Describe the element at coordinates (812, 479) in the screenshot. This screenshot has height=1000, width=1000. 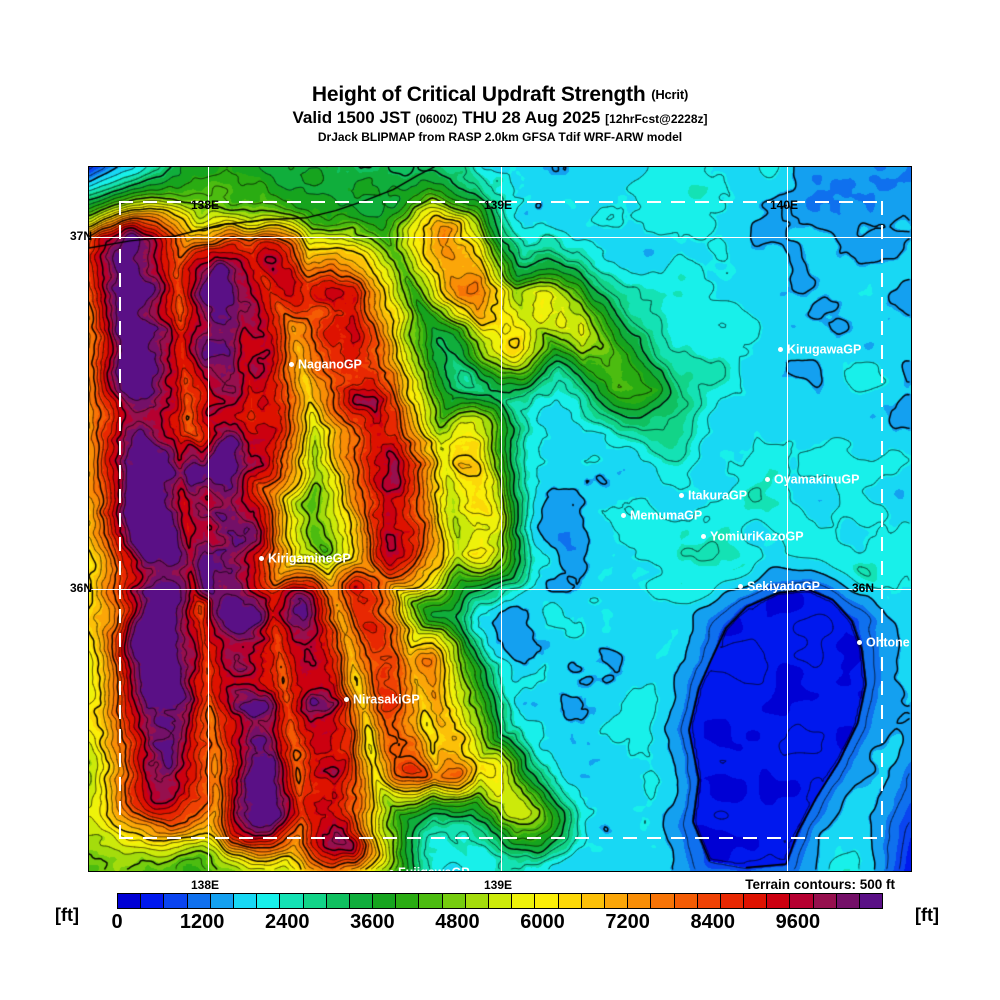
I see `map-site-label: OyamakinuGP` at that location.